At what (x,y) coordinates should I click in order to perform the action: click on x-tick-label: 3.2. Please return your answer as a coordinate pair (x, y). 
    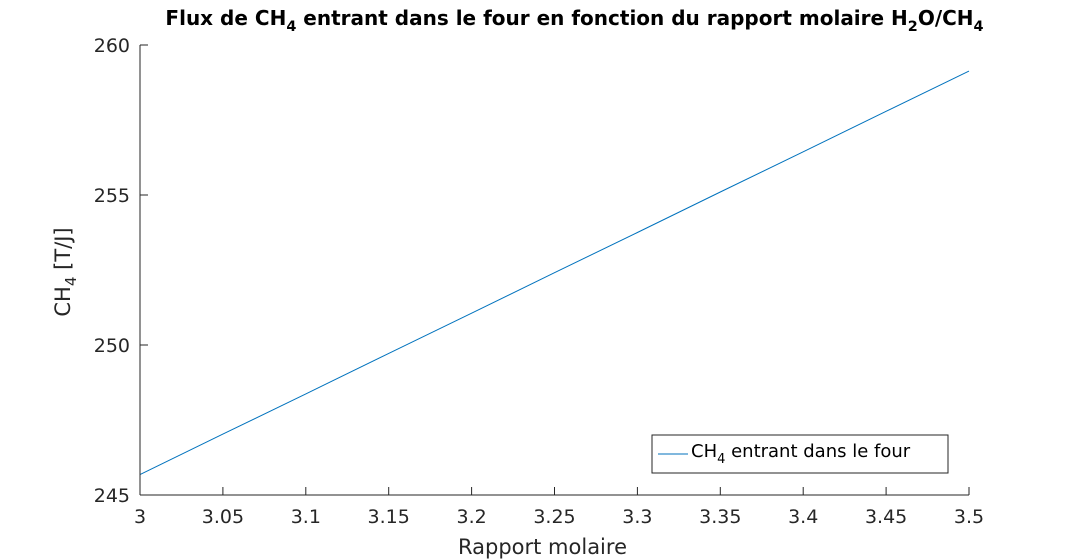
    Looking at the image, I should click on (471, 517).